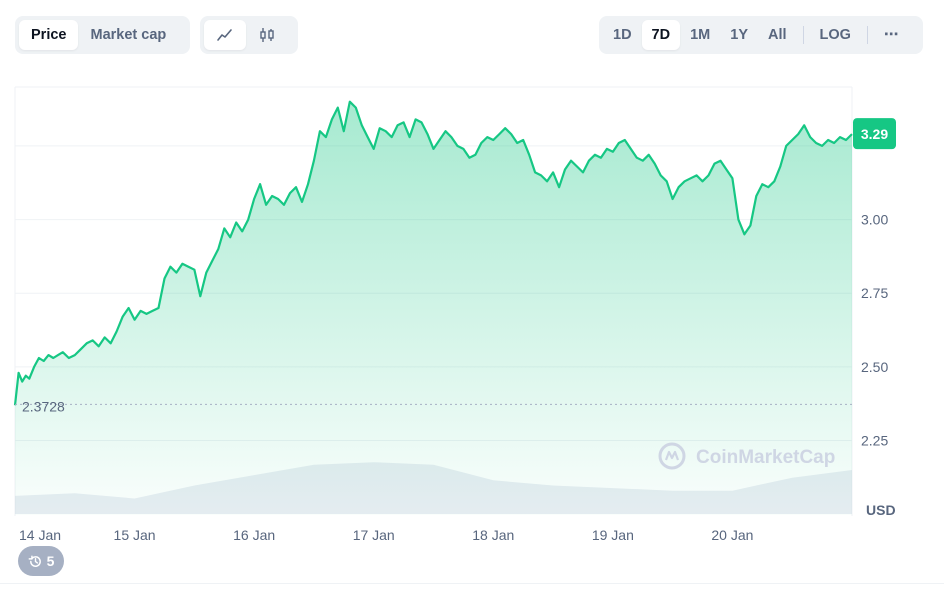  I want to click on range-7d: 7D, so click(661, 35).